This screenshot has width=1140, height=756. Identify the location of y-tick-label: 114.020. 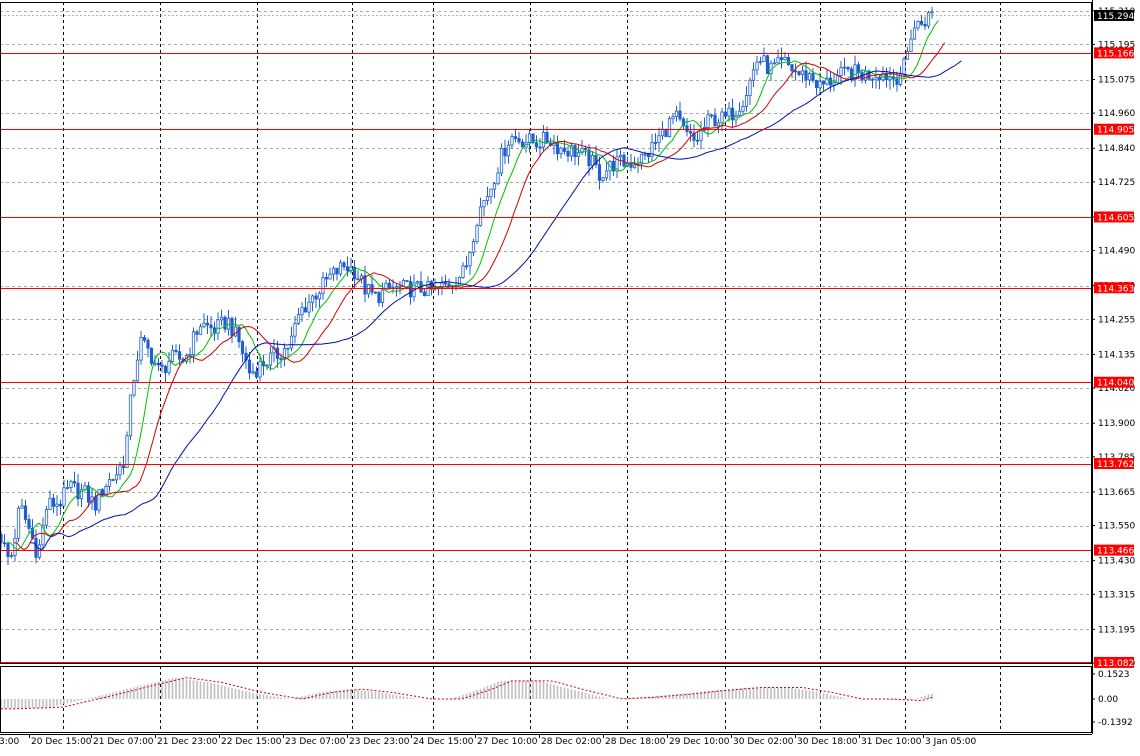
(1116, 389).